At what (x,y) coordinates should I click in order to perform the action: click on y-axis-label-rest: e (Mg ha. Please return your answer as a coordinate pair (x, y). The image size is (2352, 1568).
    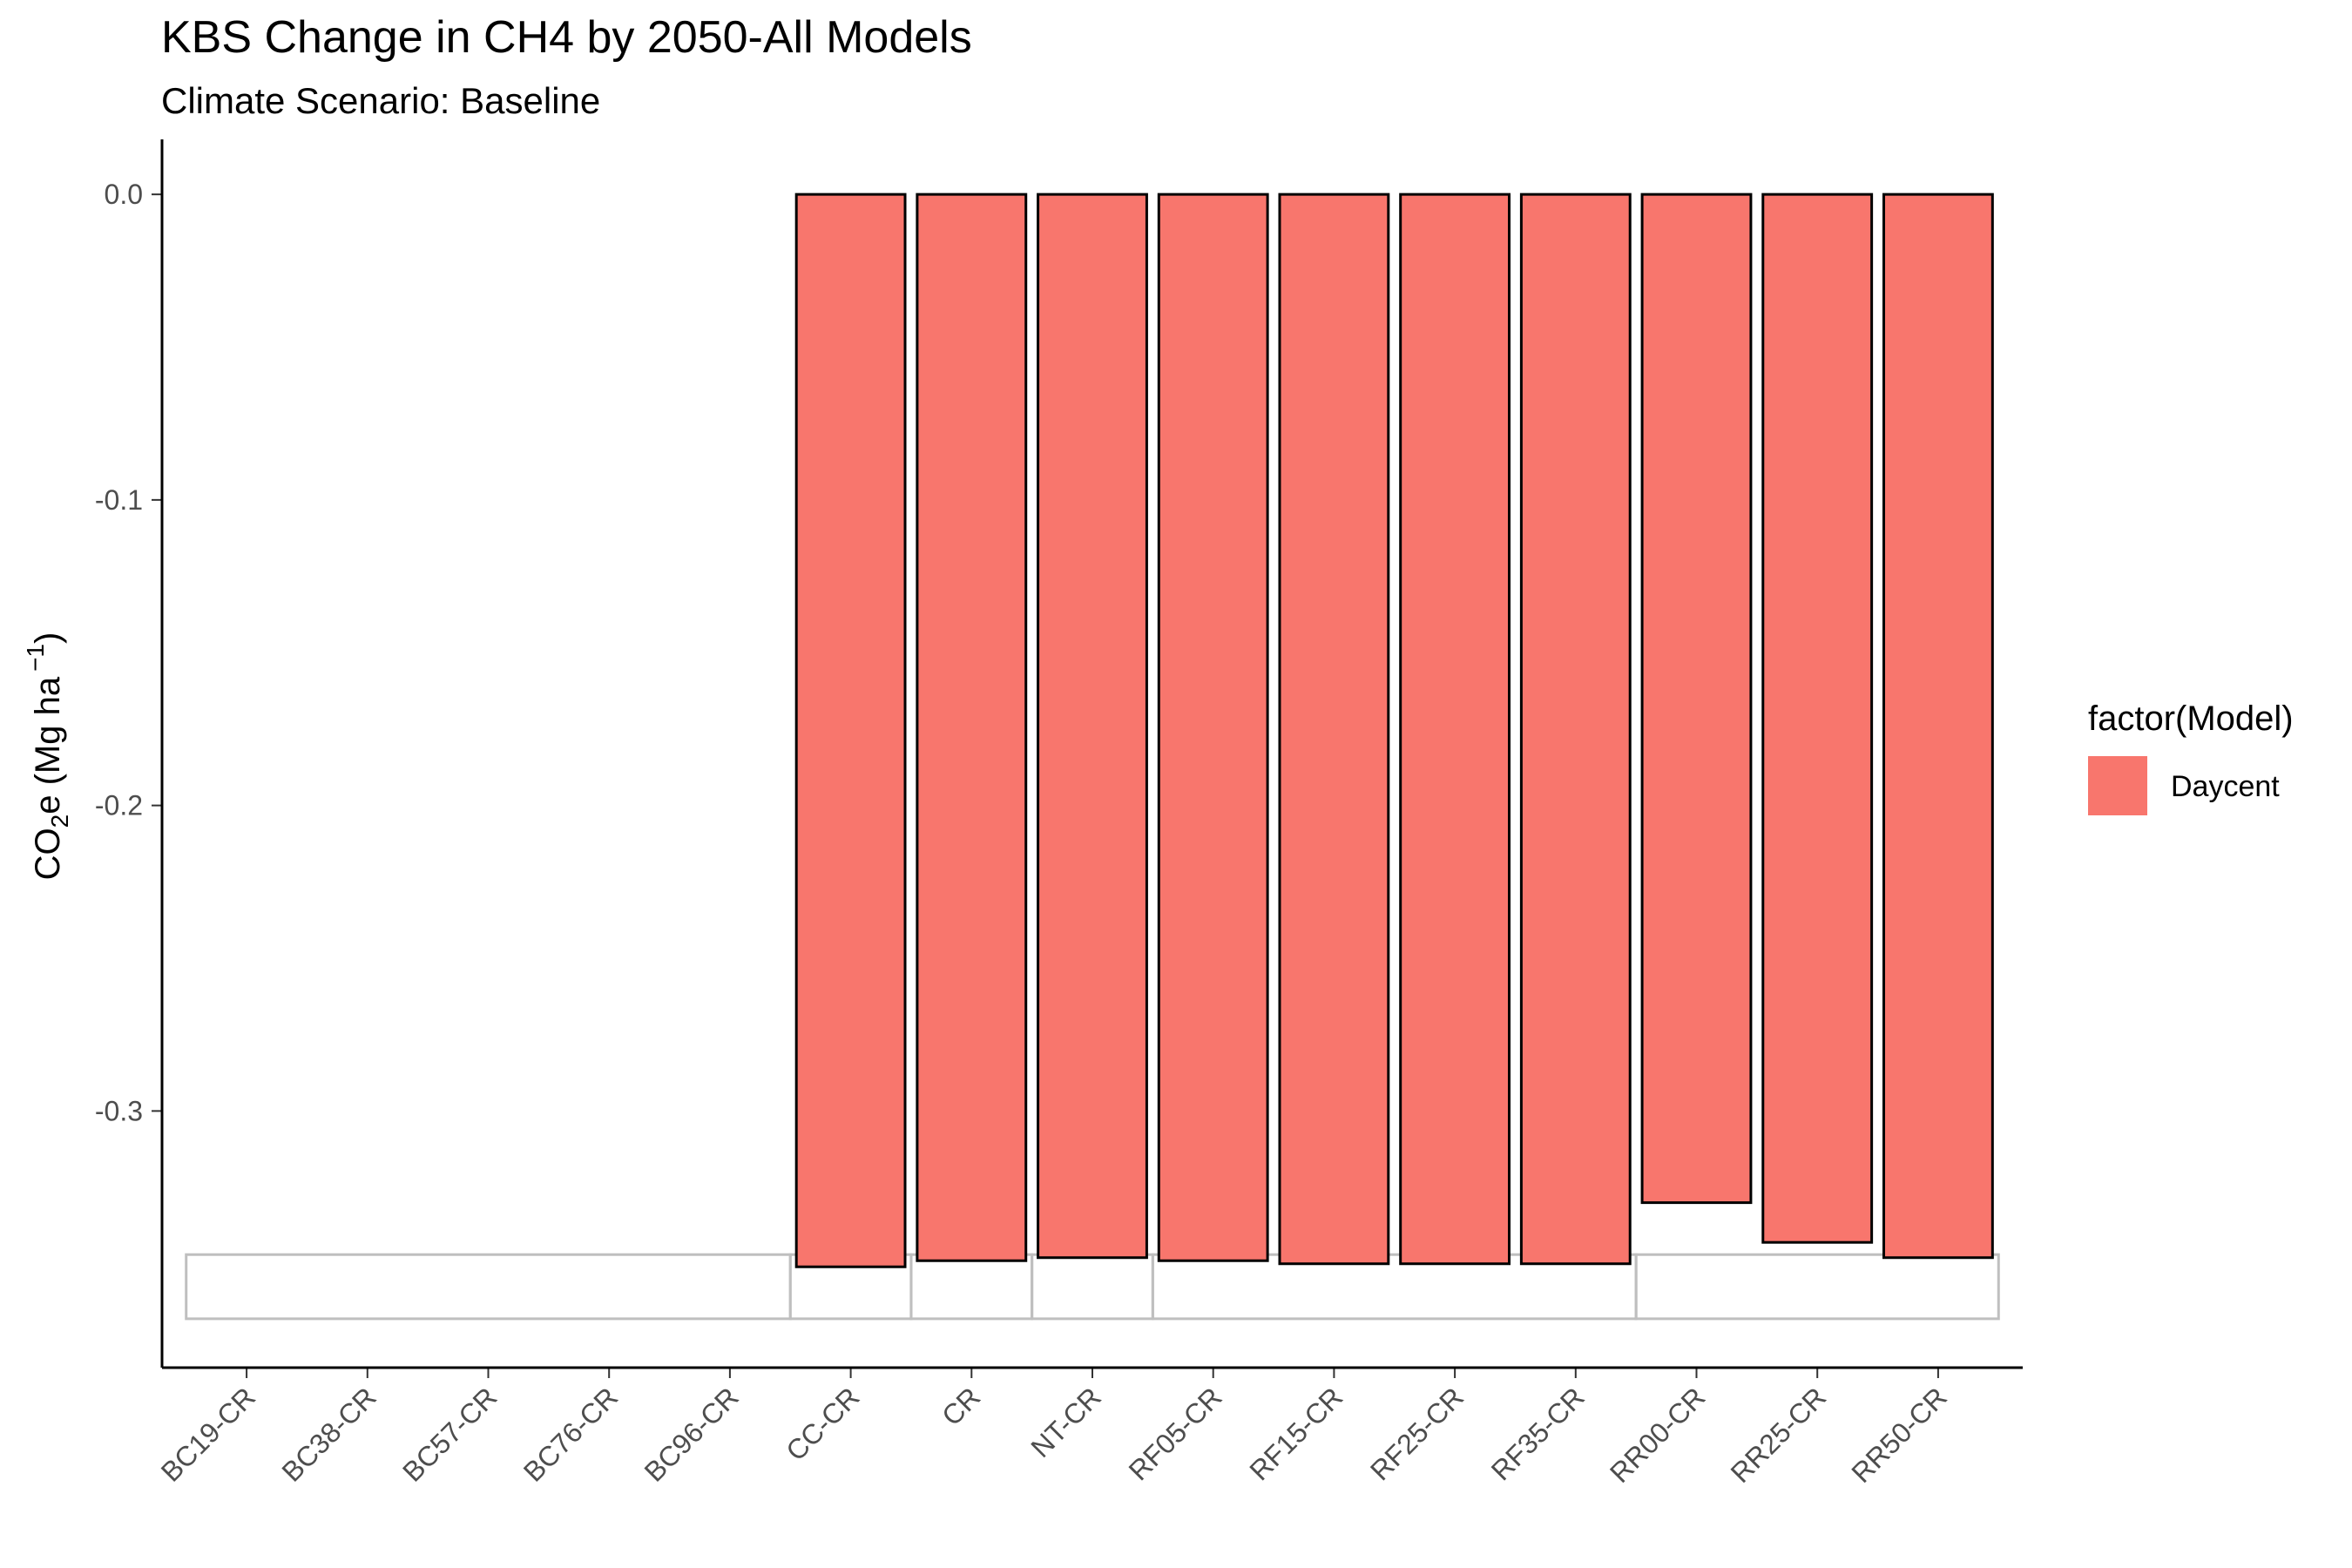
    Looking at the image, I should click on (48, 745).